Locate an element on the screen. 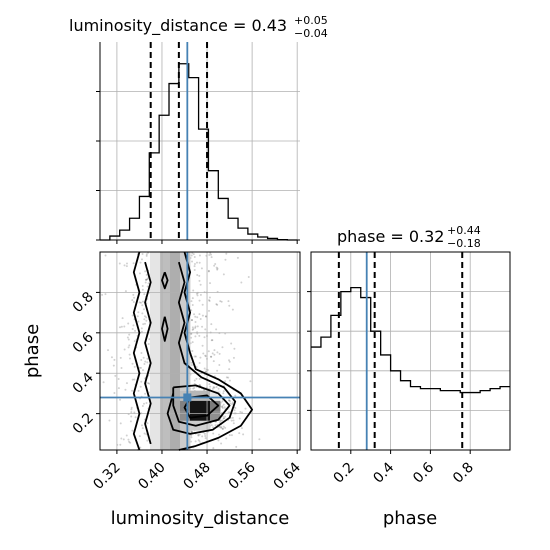 Image resolution: width=550 pixels, height=550 pixels. title-phase-plus: +0.44 is located at coordinates (464, 230).